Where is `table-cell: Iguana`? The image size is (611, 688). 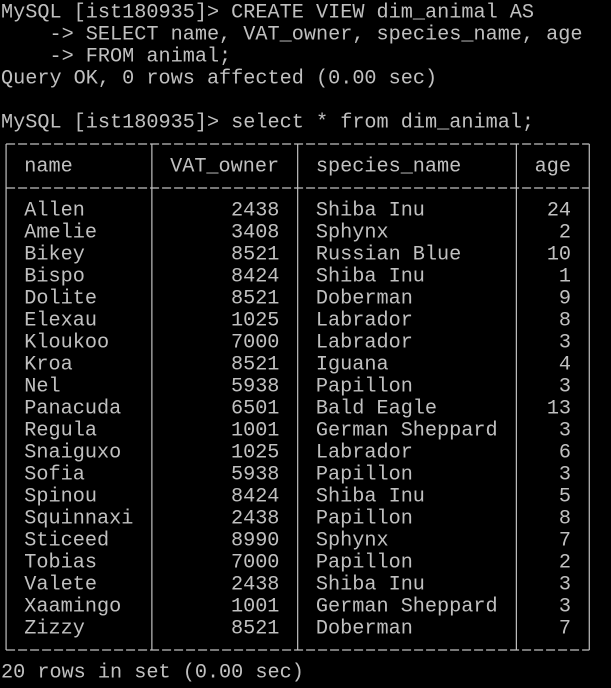 table-cell: Iguana is located at coordinates (352, 364).